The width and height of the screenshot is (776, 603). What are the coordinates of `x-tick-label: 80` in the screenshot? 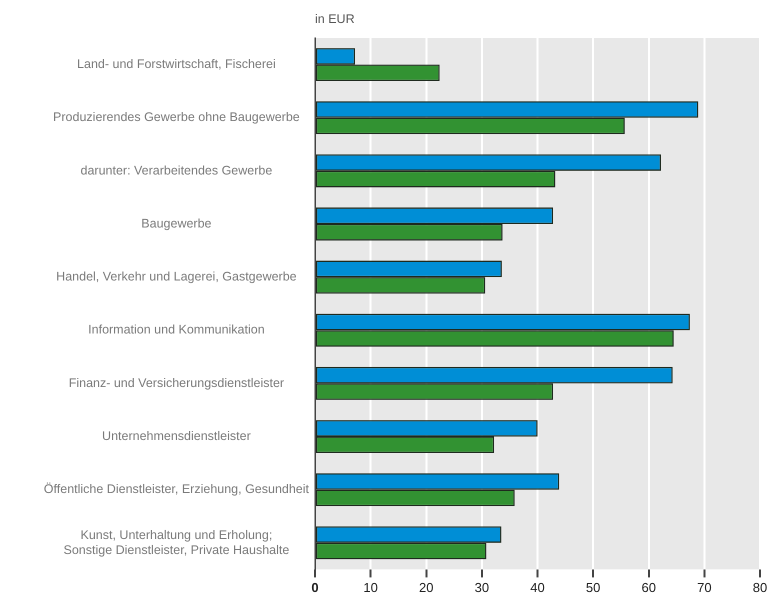 It's located at (760, 587).